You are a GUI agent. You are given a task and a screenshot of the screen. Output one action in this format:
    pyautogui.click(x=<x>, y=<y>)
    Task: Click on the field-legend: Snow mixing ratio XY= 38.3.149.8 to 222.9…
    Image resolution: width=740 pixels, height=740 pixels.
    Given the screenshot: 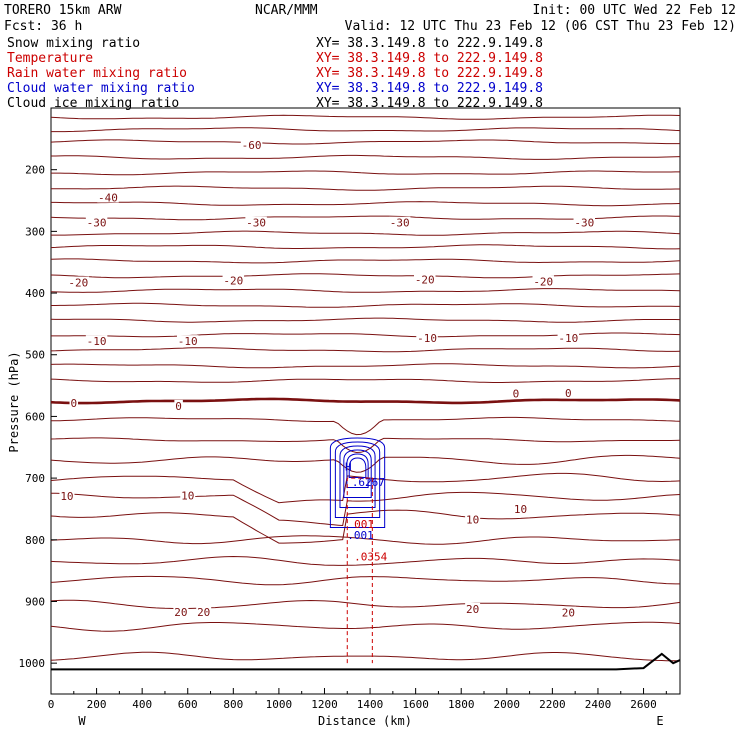 What is the action you would take?
    pyautogui.click(x=275, y=73)
    